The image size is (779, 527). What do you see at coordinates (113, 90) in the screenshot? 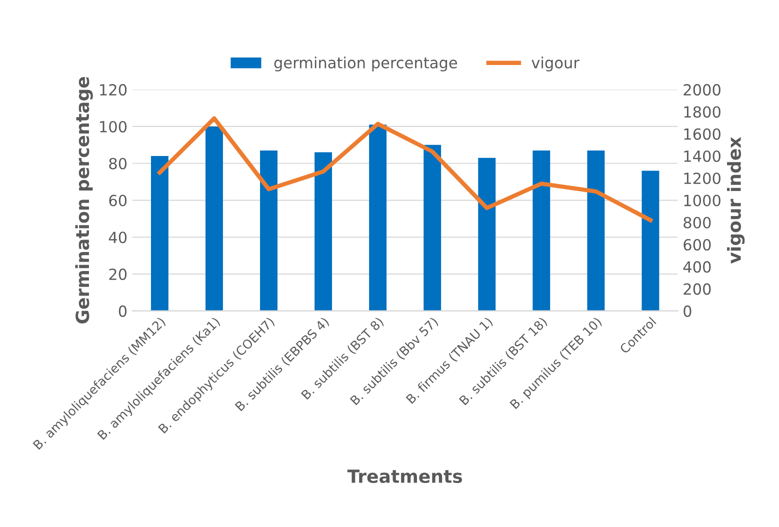
I see `y-tick-label: 120` at bounding box center [113, 90].